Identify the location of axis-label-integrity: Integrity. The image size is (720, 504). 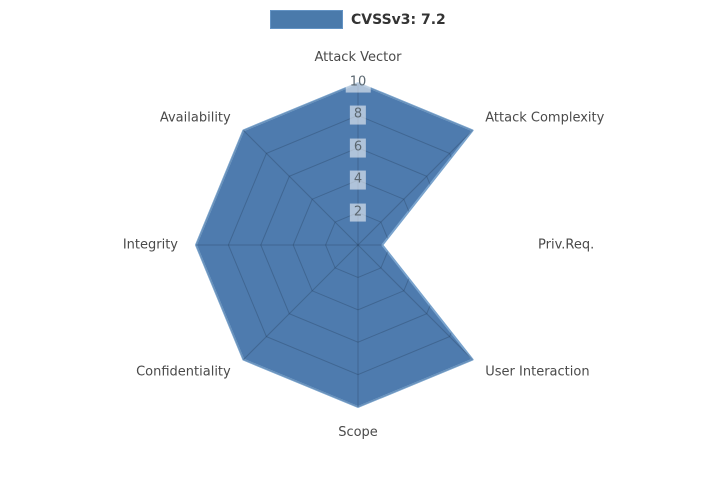
(150, 245).